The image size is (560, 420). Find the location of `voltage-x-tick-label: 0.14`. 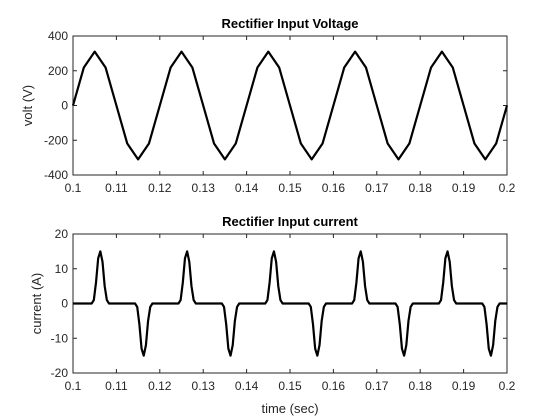

voltage-x-tick-label: 0.14 is located at coordinates (247, 188).